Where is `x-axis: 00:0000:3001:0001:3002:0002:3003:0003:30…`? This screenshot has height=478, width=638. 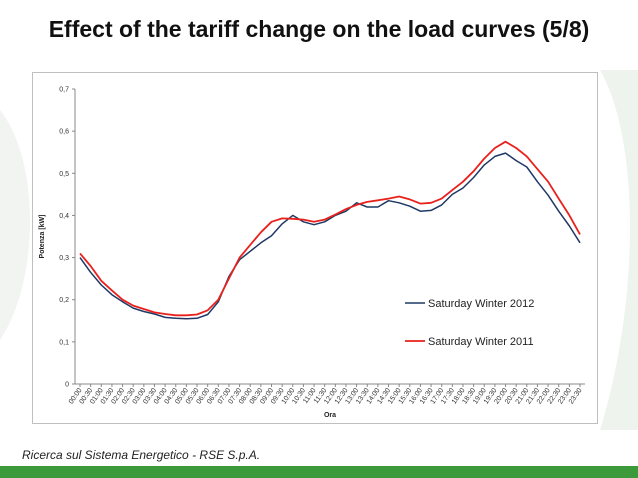 x-axis: 00:0000:3001:0001:3002:0002:3003:0003:30… is located at coordinates (326, 394).